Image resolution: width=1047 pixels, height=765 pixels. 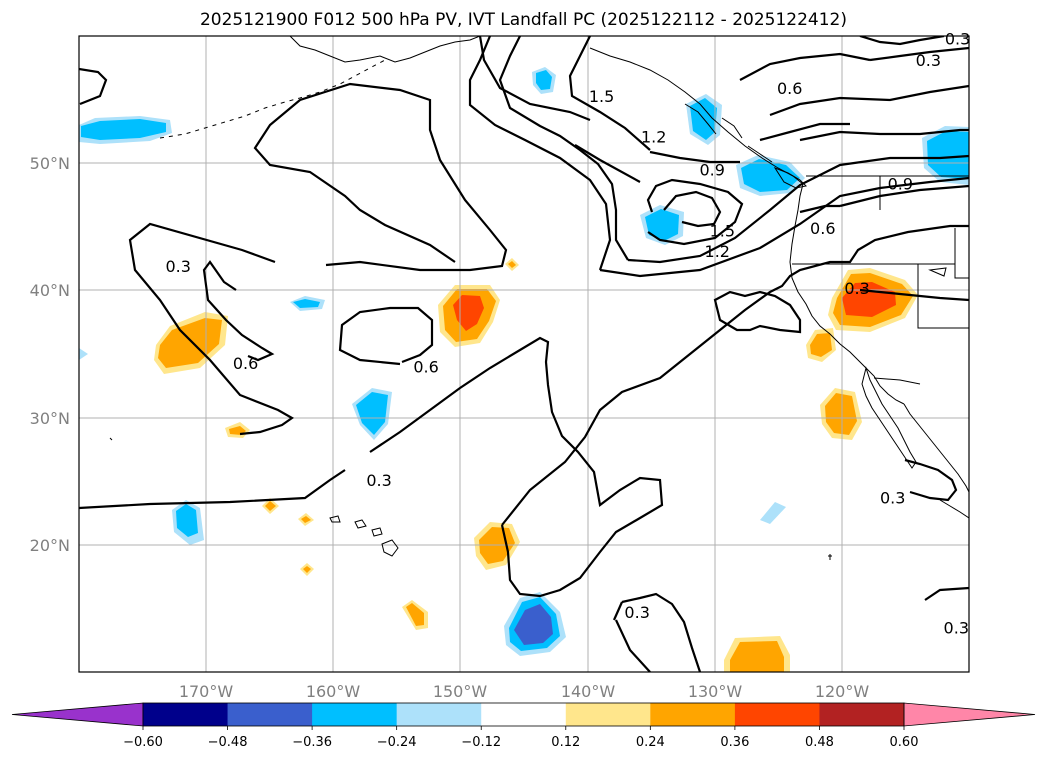 What do you see at coordinates (50, 163) in the screenshot?
I see `lat-label-50n: 50°N` at bounding box center [50, 163].